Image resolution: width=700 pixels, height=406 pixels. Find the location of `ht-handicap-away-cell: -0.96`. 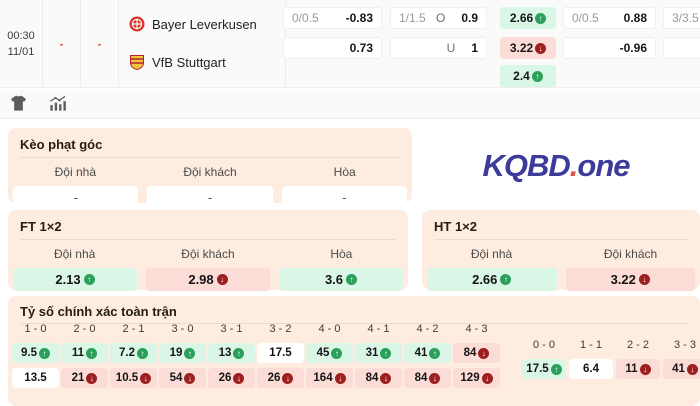

ht-handicap-away-cell: -0.96 is located at coordinates (609, 48).